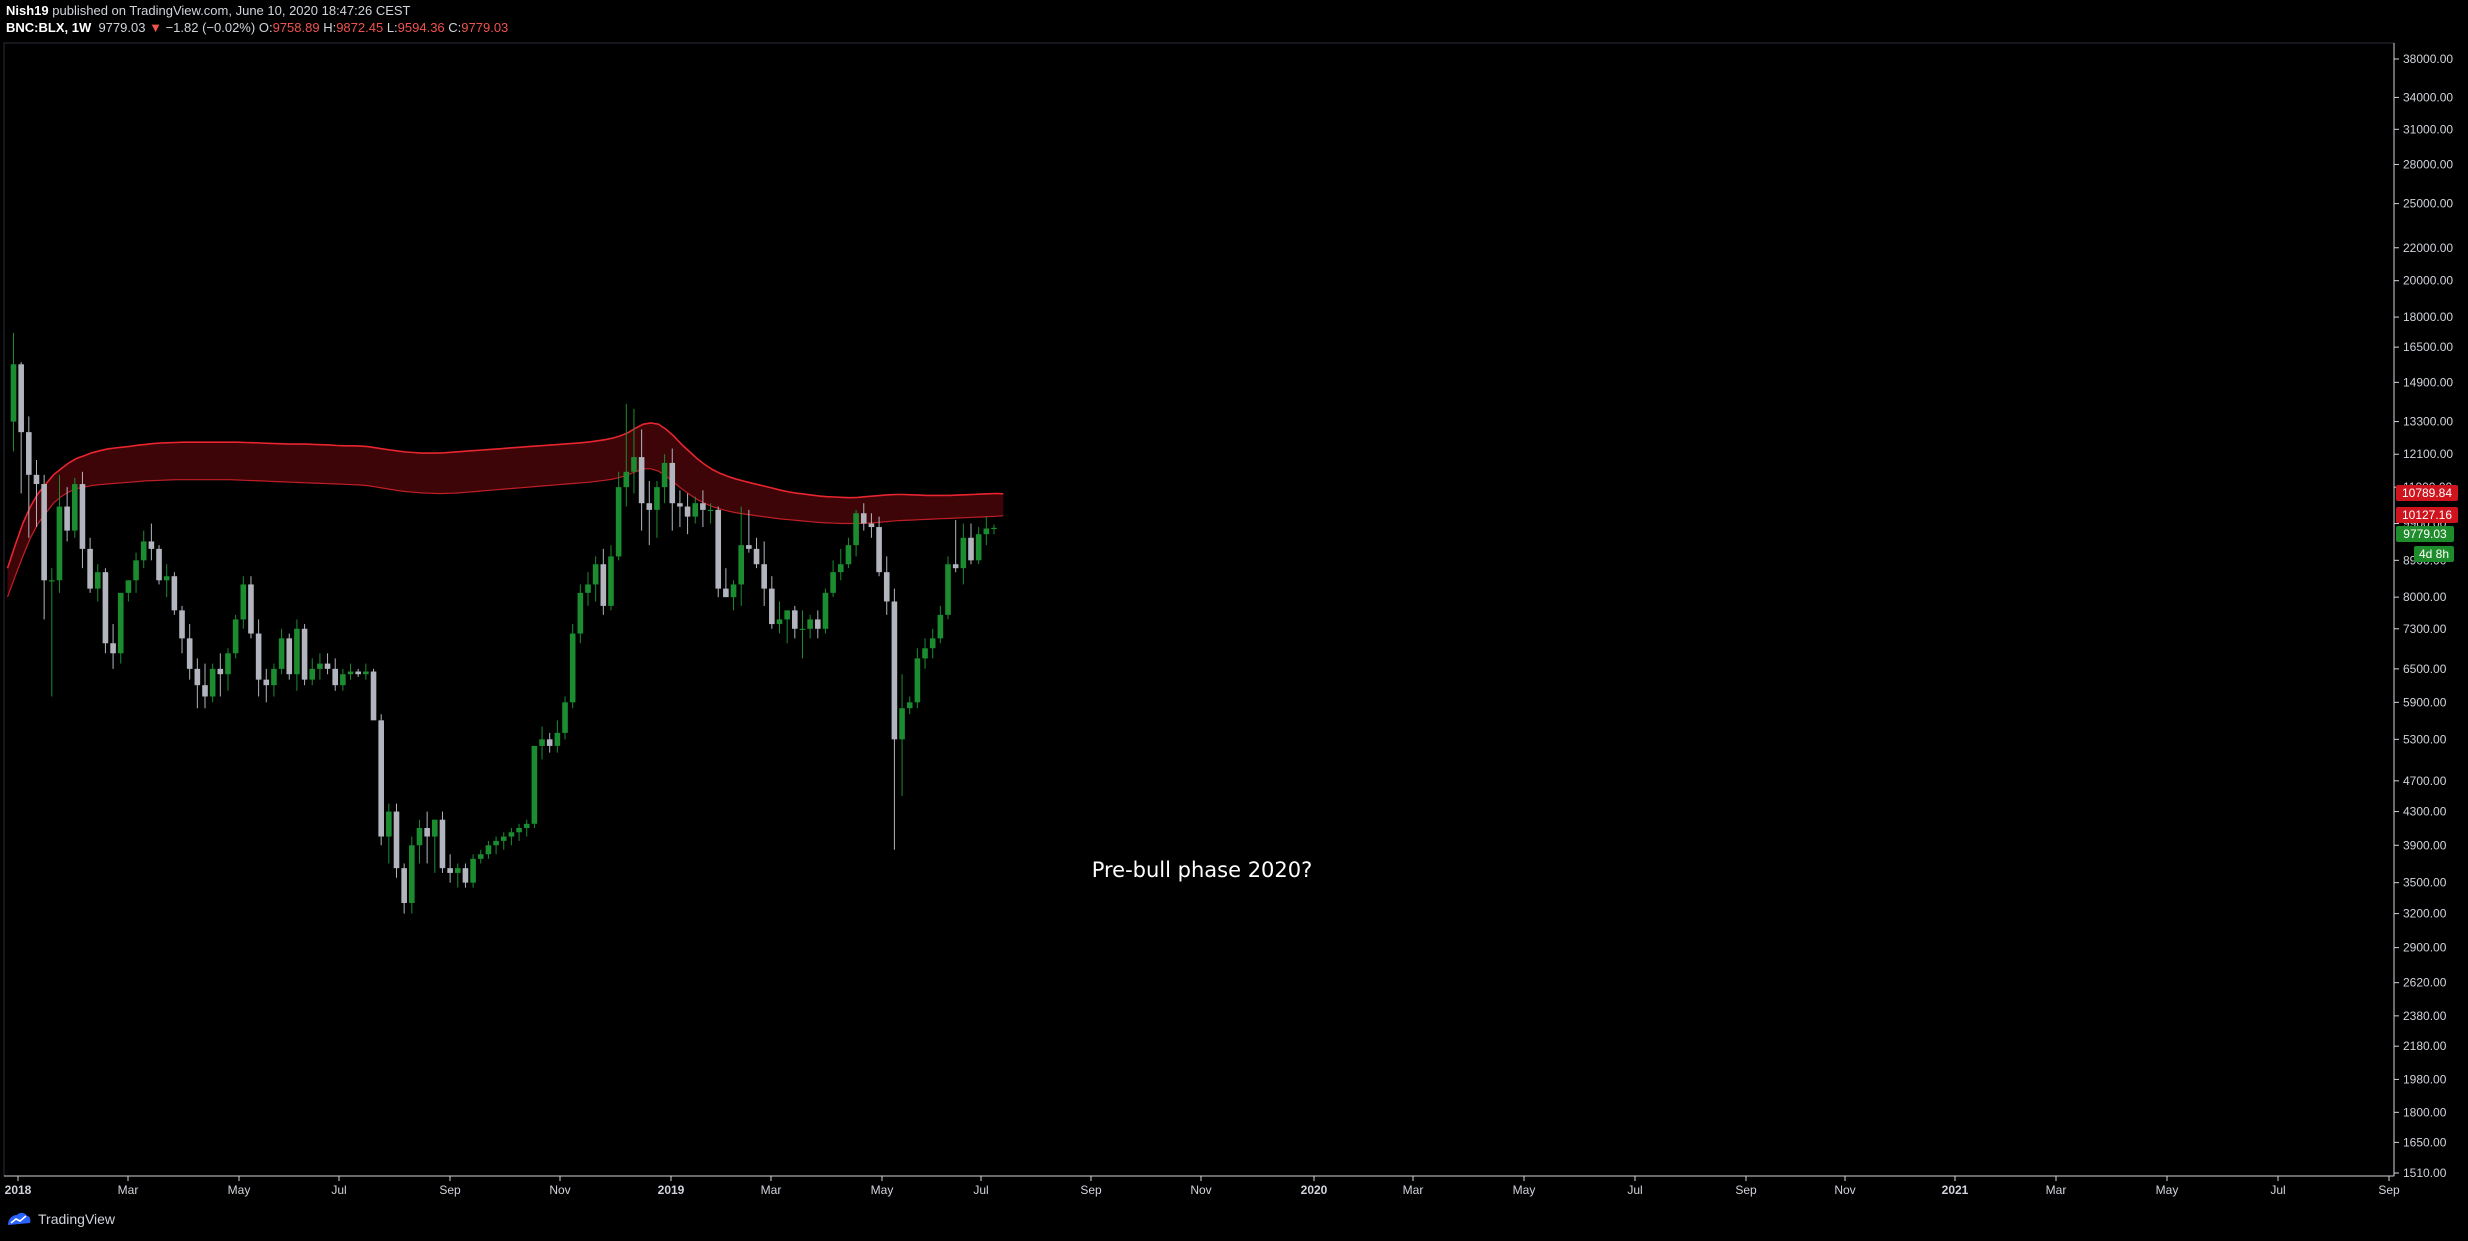 This screenshot has height=1241, width=2468. I want to click on tradingview-logo-icon, so click(19, 1219).